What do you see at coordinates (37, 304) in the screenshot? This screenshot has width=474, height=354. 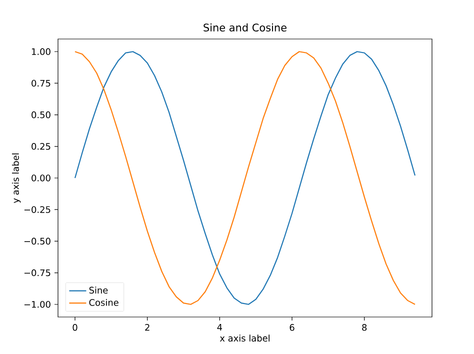 I see `y-tick-label: −1.00` at bounding box center [37, 304].